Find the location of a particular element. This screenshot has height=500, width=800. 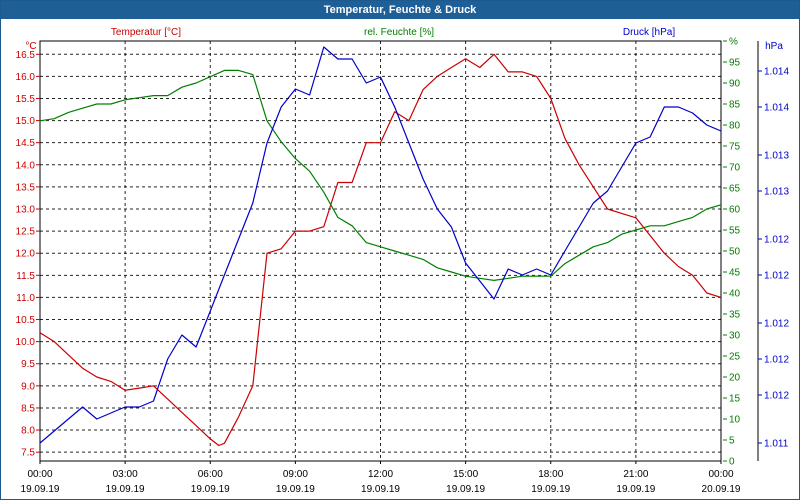

time-tick-label: 03:00 is located at coordinates (125, 474).